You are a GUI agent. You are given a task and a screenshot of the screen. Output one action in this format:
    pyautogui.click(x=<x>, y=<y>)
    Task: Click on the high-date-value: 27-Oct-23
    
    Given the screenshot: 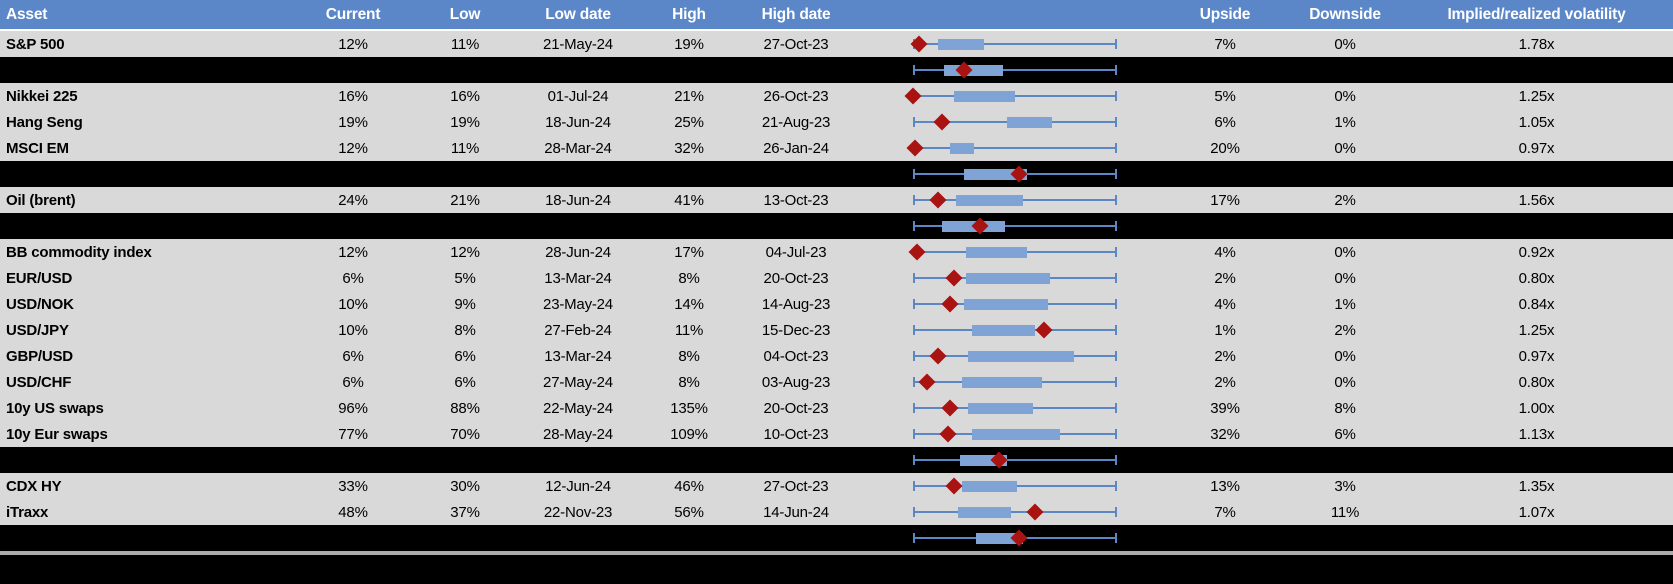 What is the action you would take?
    pyautogui.click(x=796, y=44)
    